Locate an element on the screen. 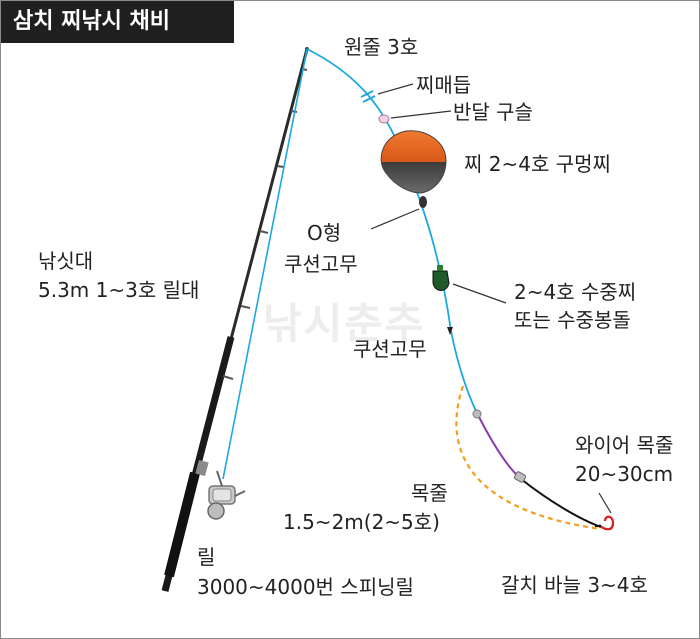 This screenshot has height=639, width=700. label-float: 찌 2~4호 구멍찌 is located at coordinates (537, 164).